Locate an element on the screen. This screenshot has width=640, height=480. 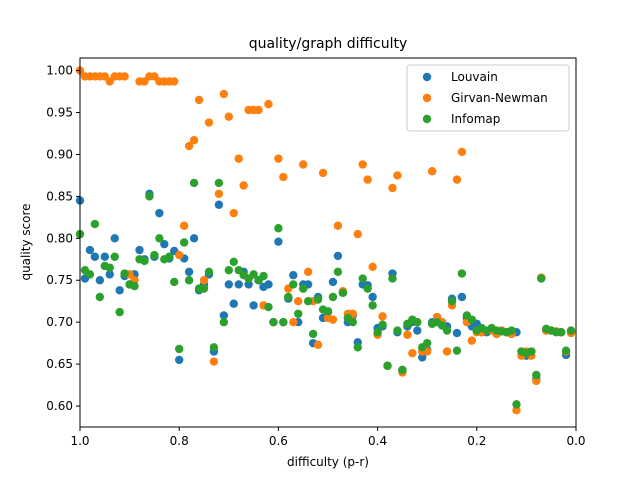
y-tick-label: 0.85 is located at coordinates (59, 196).